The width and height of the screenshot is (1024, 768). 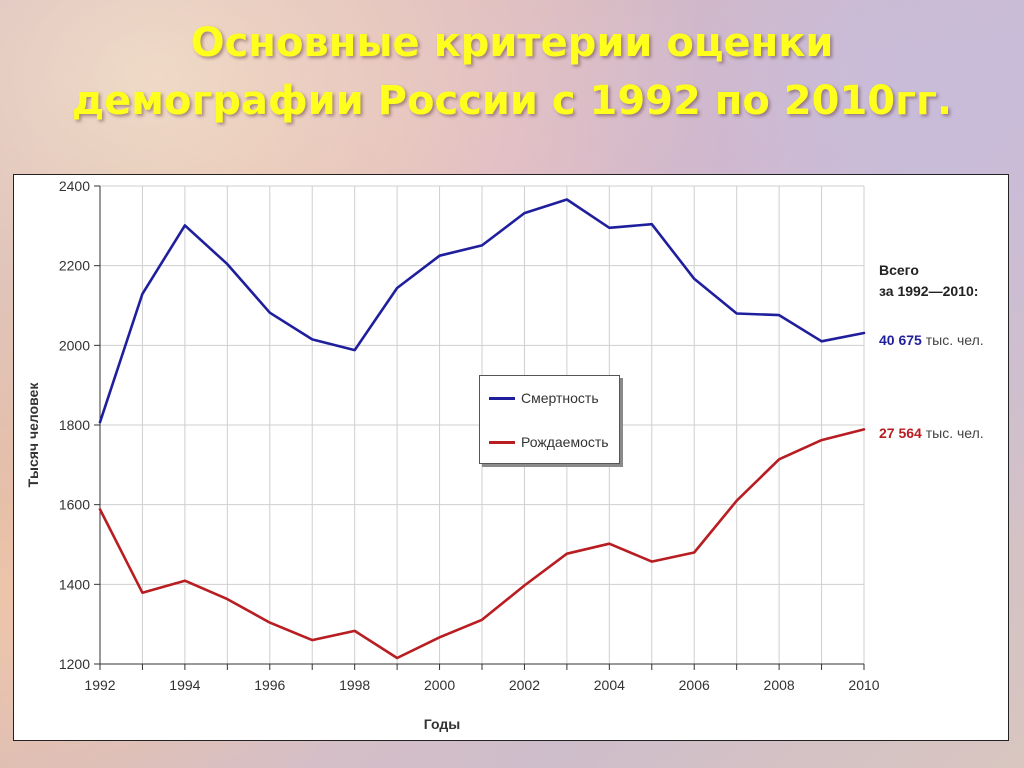 What do you see at coordinates (74, 505) in the screenshot?
I see `y-tick-label-1600: 1600` at bounding box center [74, 505].